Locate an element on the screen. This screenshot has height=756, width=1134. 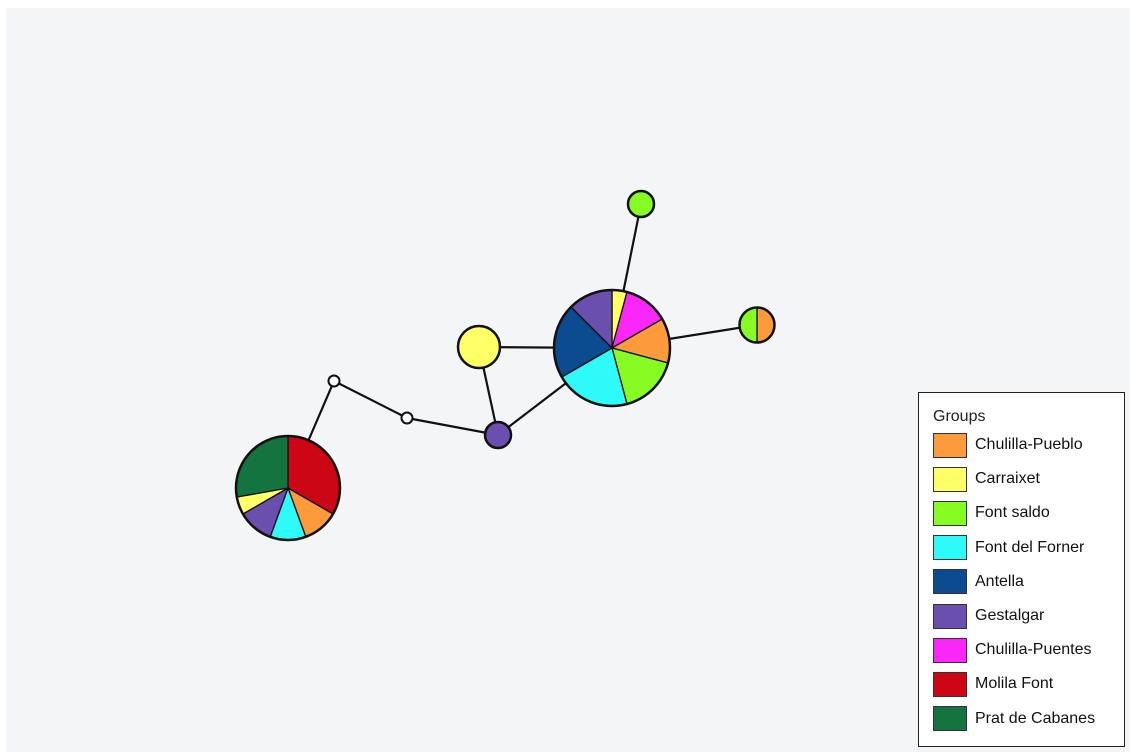
legend-label: Gestalgar is located at coordinates (1010, 616).